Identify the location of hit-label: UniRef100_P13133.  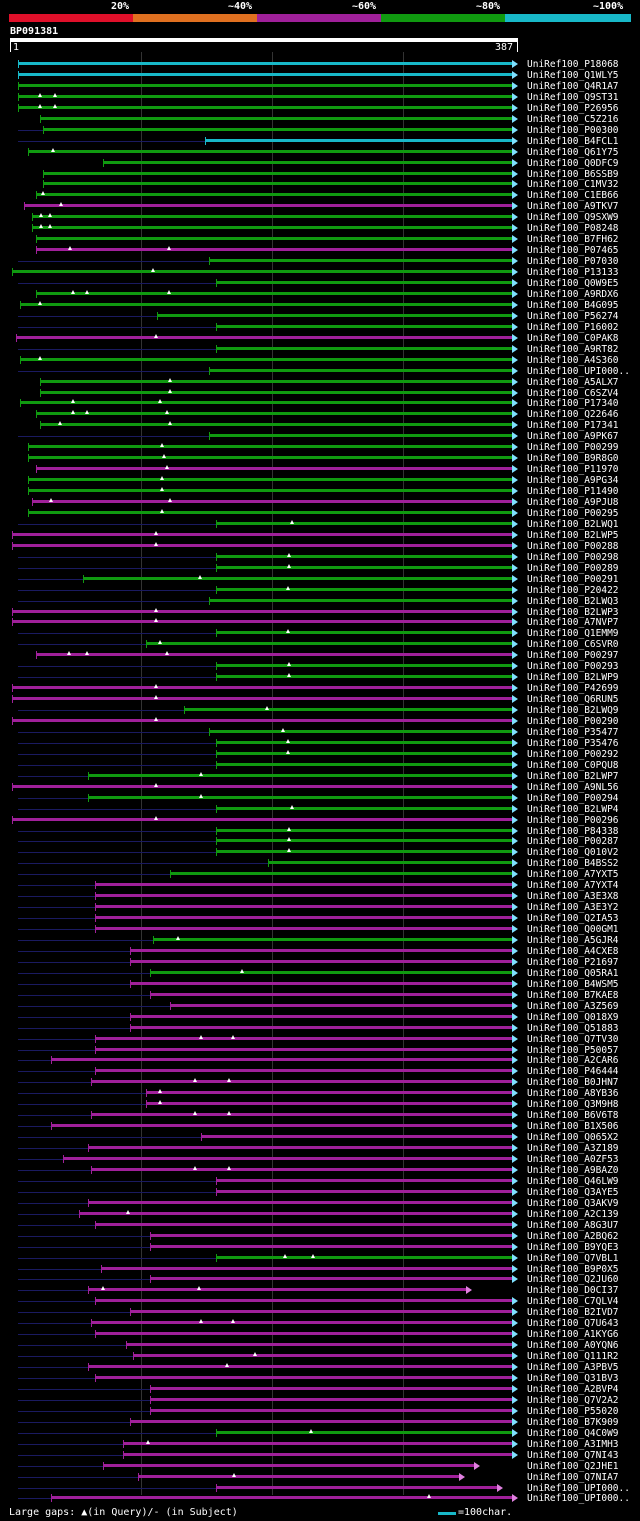
(573, 272).